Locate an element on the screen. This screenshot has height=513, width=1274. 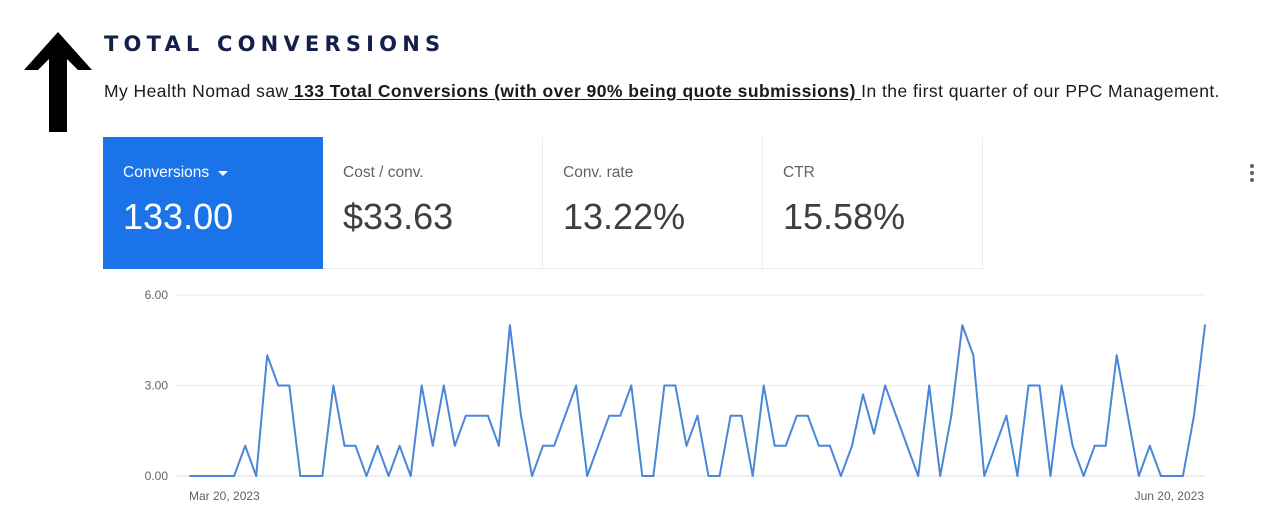
scorecard-label: Cost / conv. is located at coordinates (383, 172).